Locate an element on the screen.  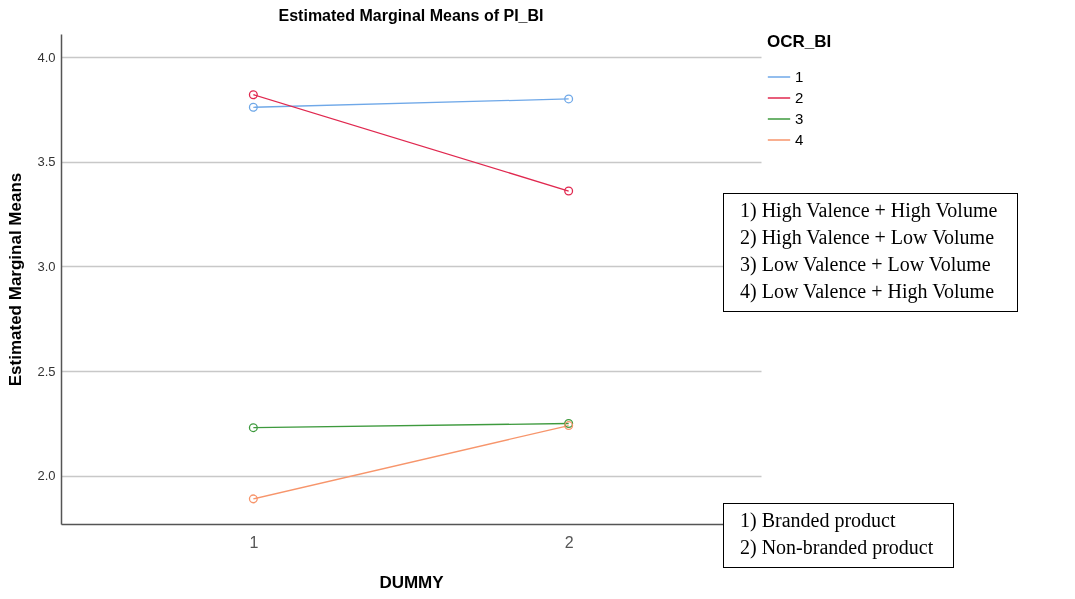
legend-label: 2 is located at coordinates (799, 97).